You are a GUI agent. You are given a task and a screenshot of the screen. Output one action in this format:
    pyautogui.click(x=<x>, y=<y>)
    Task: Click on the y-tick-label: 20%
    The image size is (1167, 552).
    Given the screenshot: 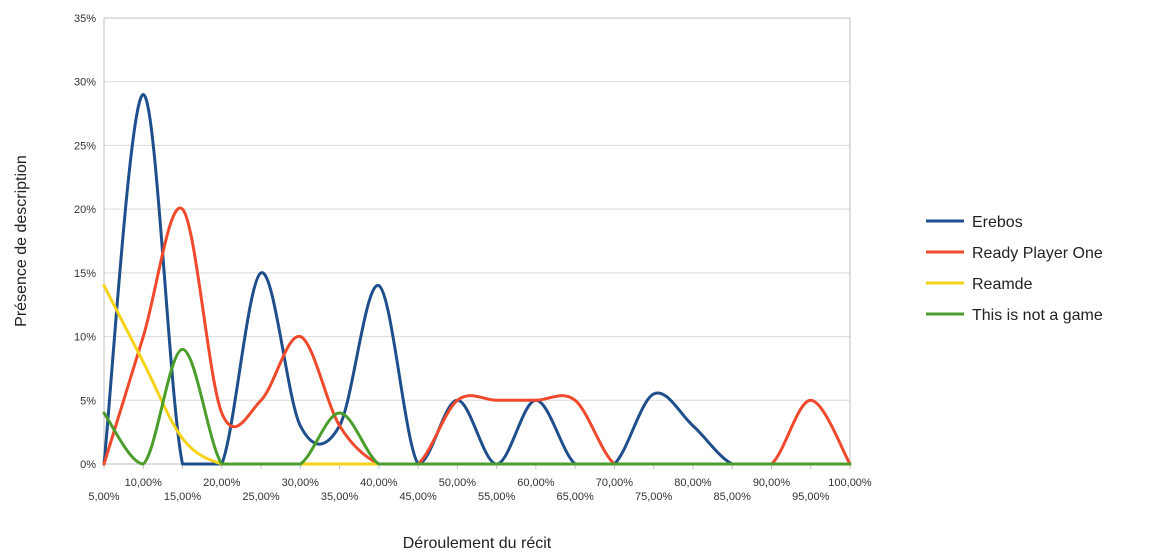 What is the action you would take?
    pyautogui.click(x=85, y=210)
    